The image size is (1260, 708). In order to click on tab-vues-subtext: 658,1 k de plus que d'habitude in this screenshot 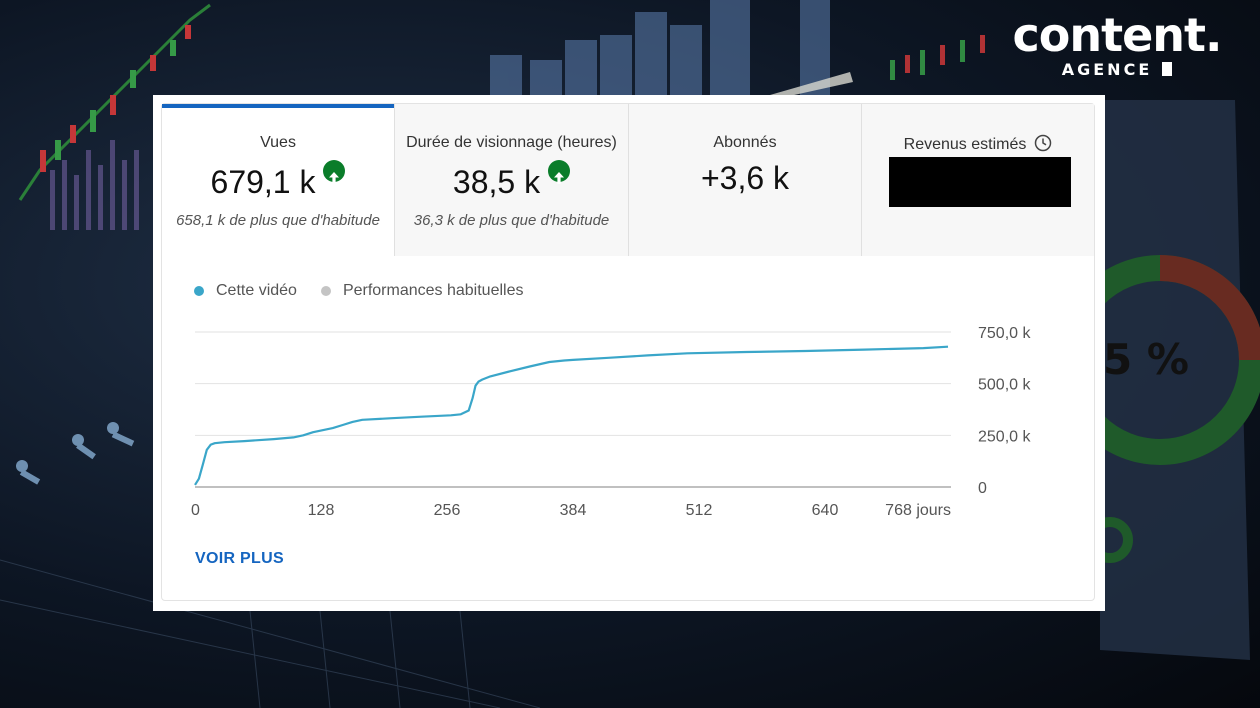, I will do `click(278, 220)`.